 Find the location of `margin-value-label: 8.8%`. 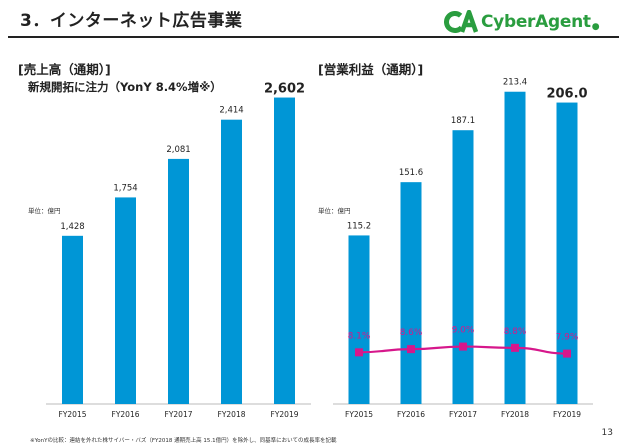

margin-value-label: 8.8% is located at coordinates (515, 332).